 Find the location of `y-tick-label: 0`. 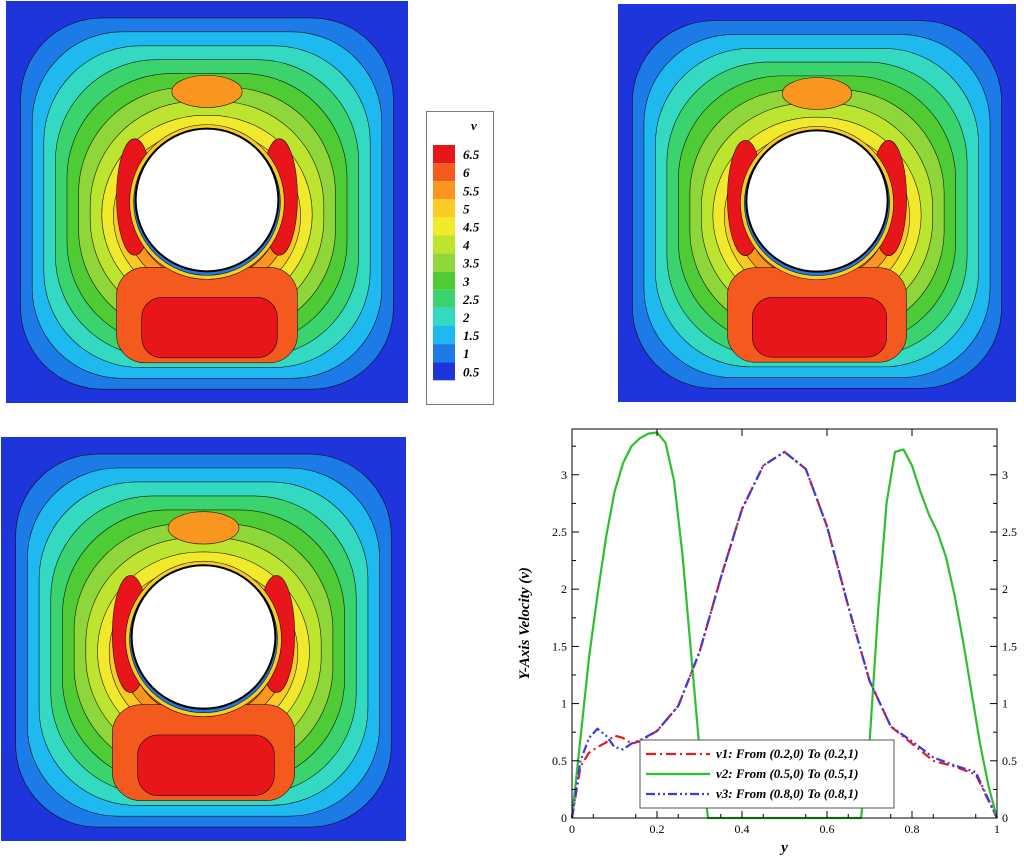

y-tick-label: 0 is located at coordinates (564, 818).